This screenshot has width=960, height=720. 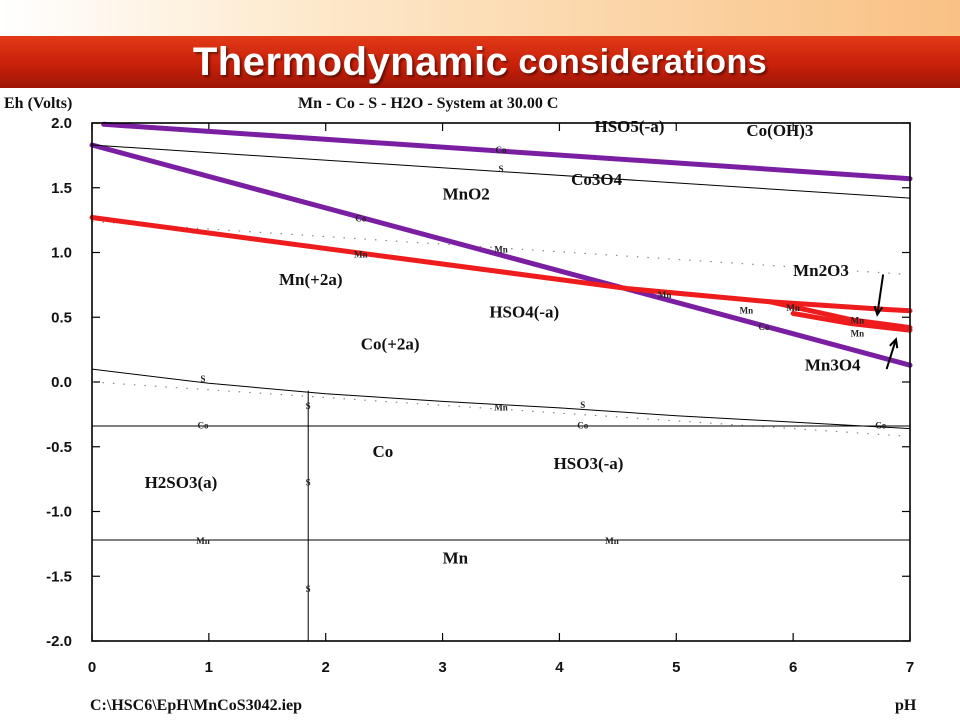 I want to click on region-label: HSO4(-a), so click(x=524, y=311).